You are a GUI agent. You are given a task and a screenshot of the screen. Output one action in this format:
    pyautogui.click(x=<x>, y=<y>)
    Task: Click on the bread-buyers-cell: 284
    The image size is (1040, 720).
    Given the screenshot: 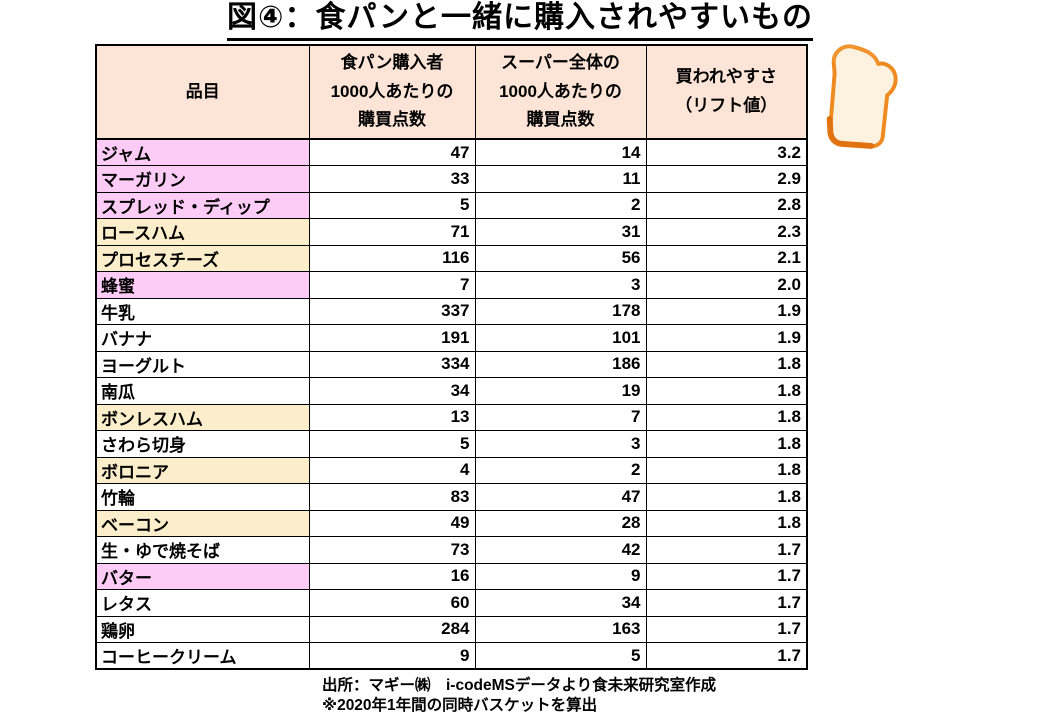 What is the action you would take?
    pyautogui.click(x=392, y=629)
    